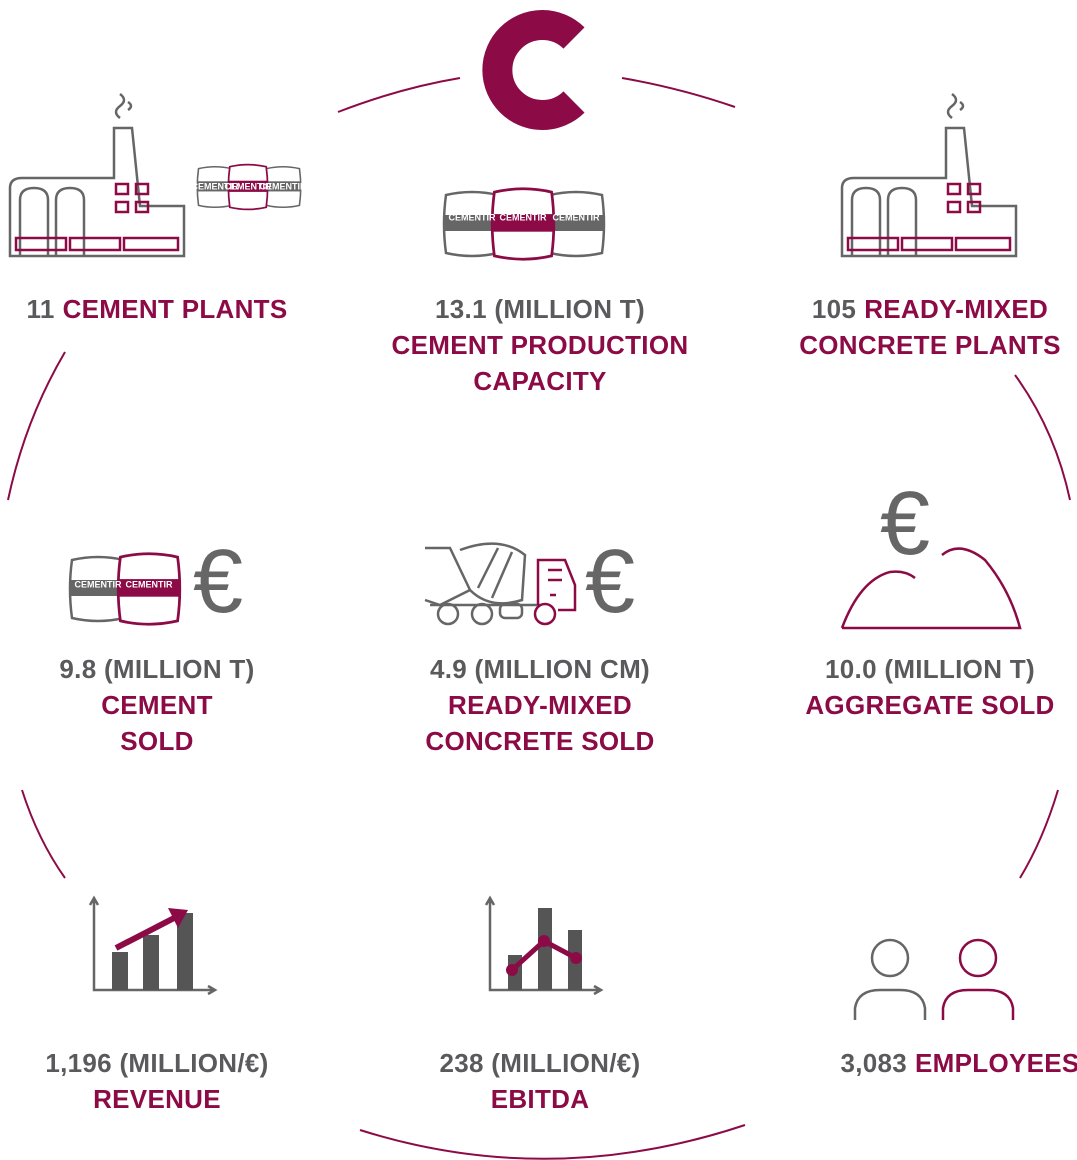 Image resolution: width=1077 pixels, height=1160 pixels. What do you see at coordinates (156, 669) in the screenshot?
I see `item-figure: 9.8 (MILLION T)` at bounding box center [156, 669].